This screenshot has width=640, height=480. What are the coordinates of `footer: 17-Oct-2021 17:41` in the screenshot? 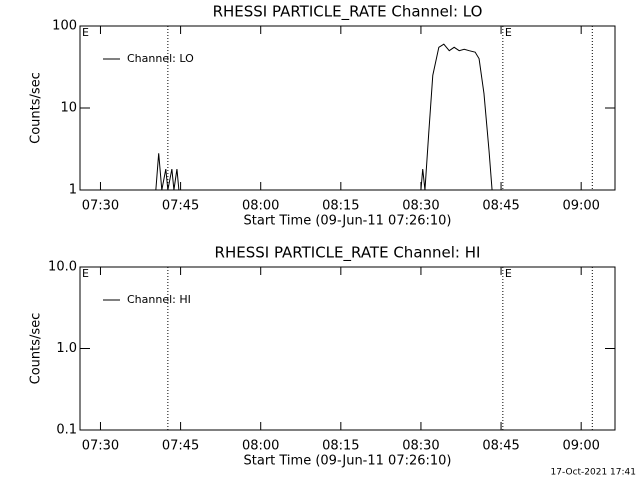 It's located at (593, 473).